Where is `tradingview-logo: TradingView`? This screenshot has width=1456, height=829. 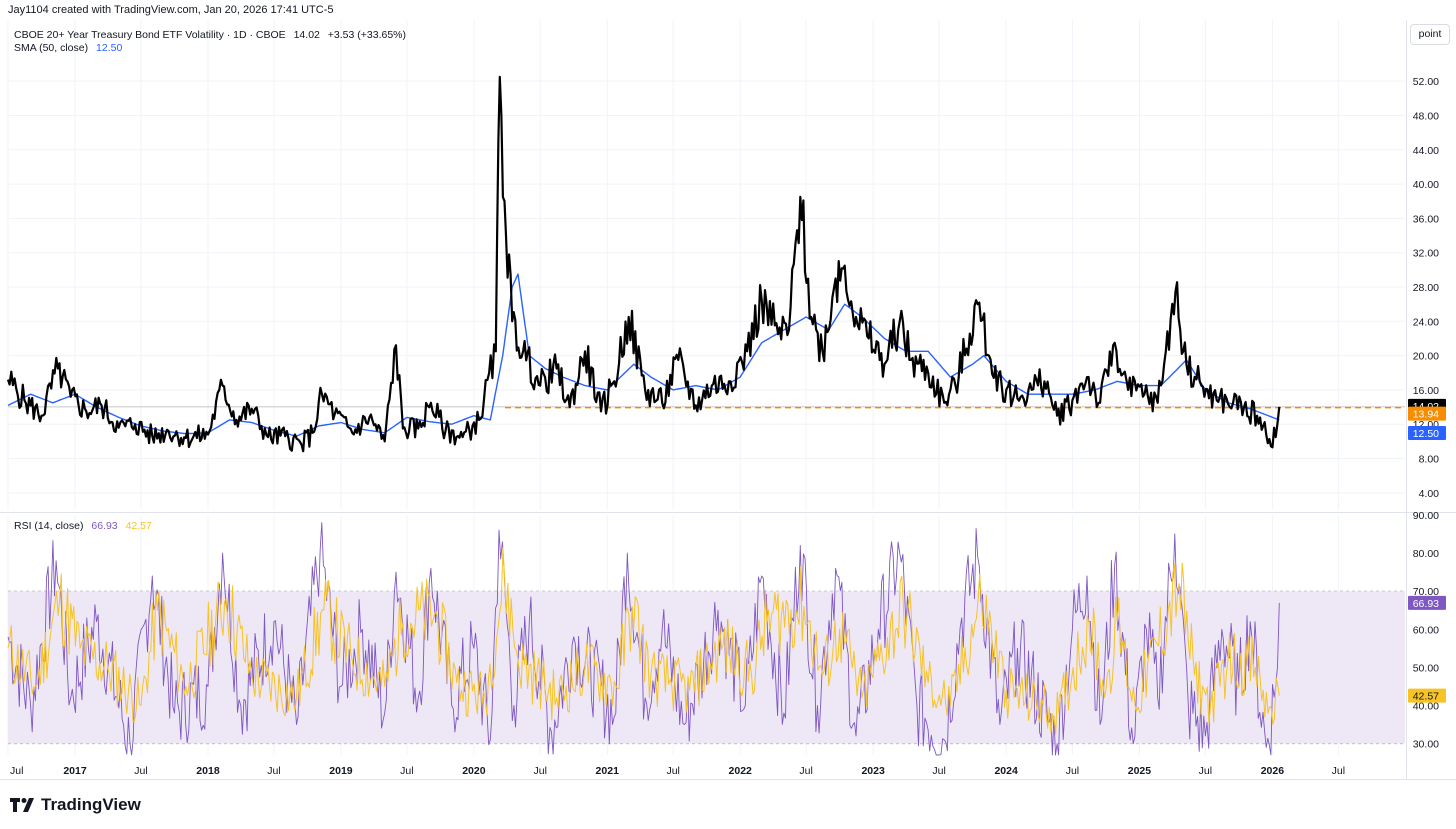
tradingview-logo: TradingView is located at coordinates (75, 805).